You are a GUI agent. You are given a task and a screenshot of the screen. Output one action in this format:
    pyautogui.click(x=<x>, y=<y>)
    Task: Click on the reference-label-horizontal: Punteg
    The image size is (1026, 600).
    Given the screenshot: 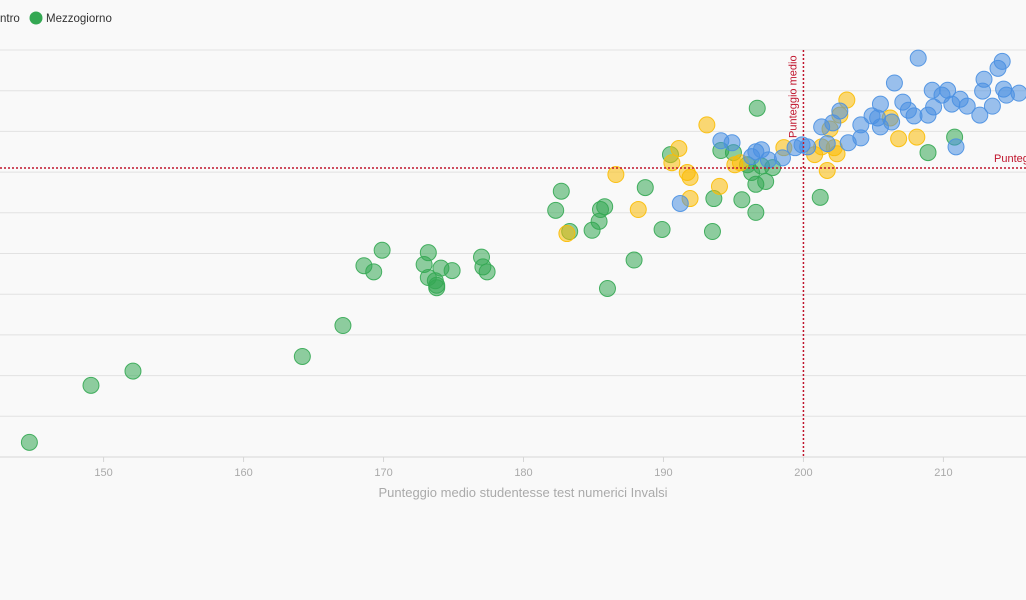 What is the action you would take?
    pyautogui.click(x=1010, y=159)
    